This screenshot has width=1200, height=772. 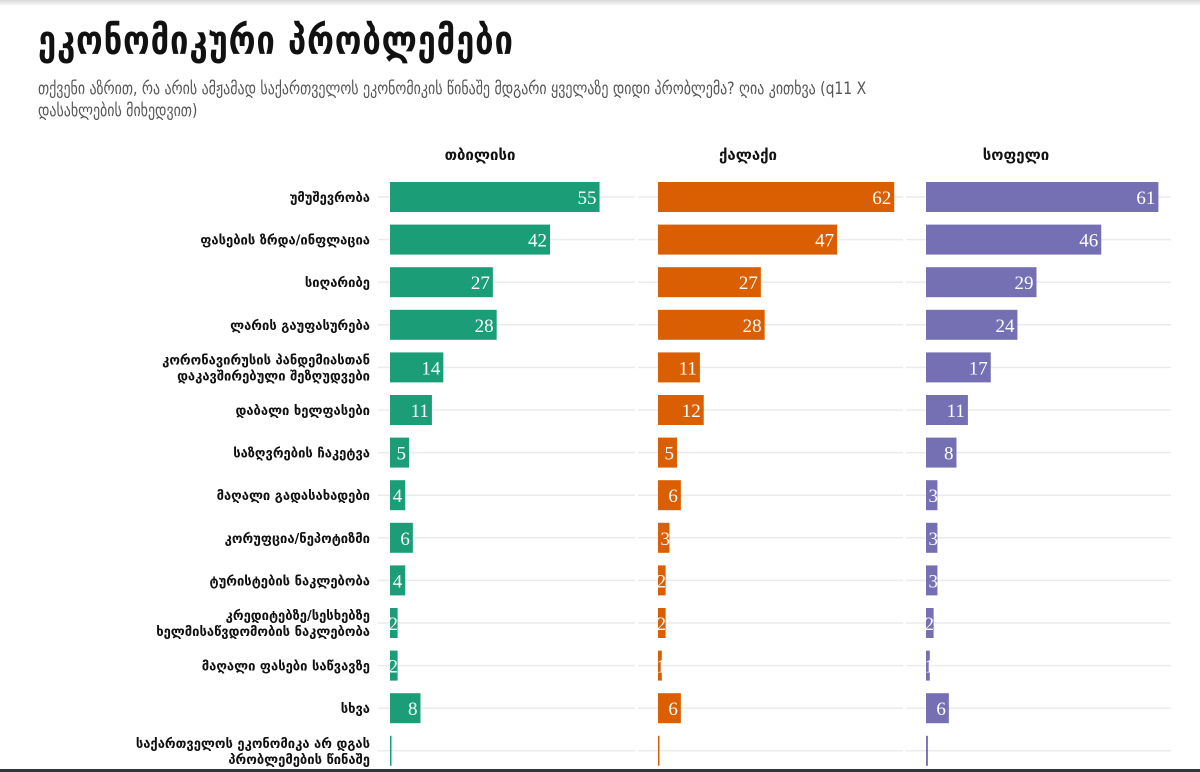 What do you see at coordinates (300, 326) in the screenshot?
I see `category-label: ლარის გაუფასურება` at bounding box center [300, 326].